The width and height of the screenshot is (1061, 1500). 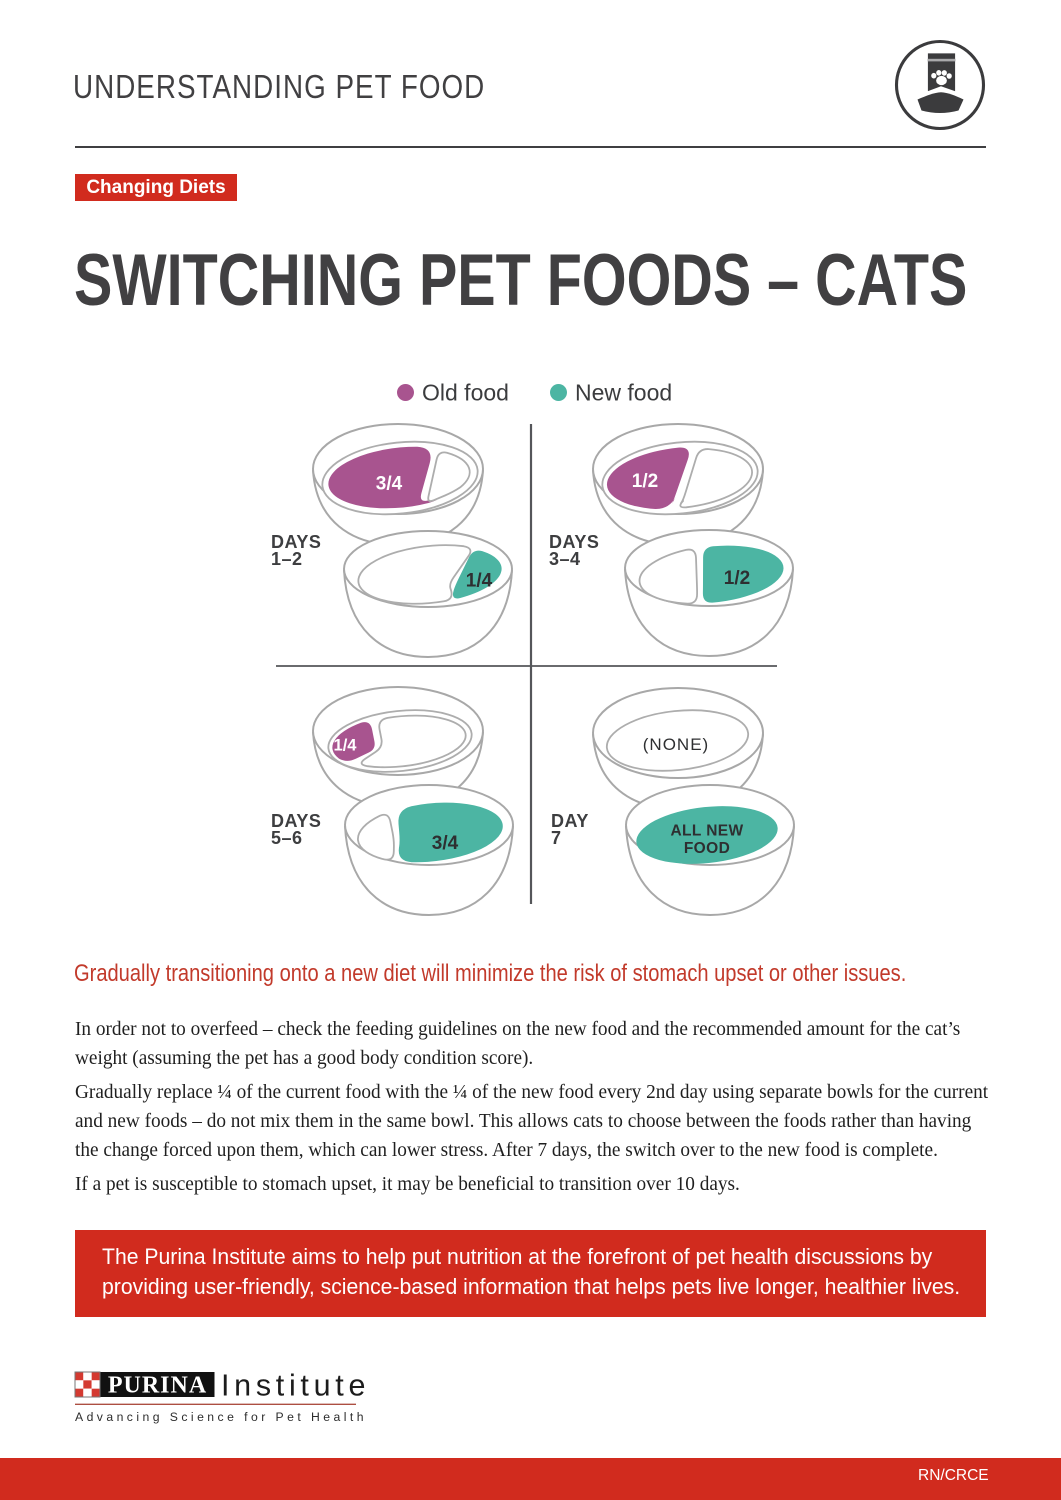 I want to click on svg-text: ALL NEW, so click(x=706, y=831).